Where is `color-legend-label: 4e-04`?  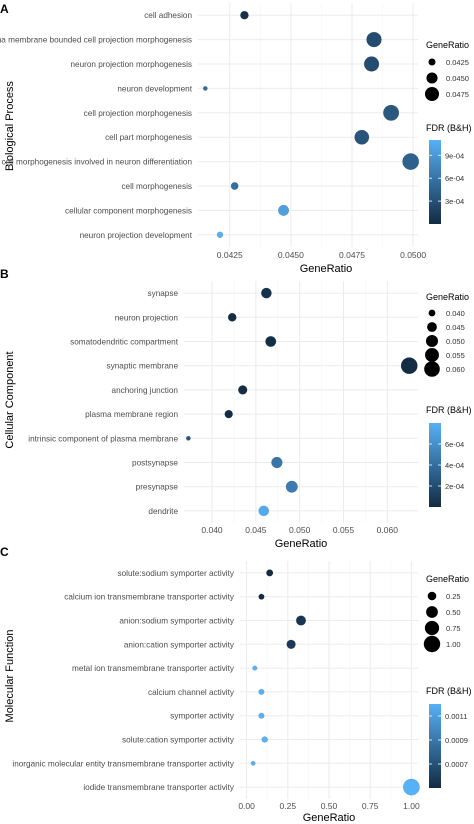
color-legend-label: 4e-04 is located at coordinates (454, 465).